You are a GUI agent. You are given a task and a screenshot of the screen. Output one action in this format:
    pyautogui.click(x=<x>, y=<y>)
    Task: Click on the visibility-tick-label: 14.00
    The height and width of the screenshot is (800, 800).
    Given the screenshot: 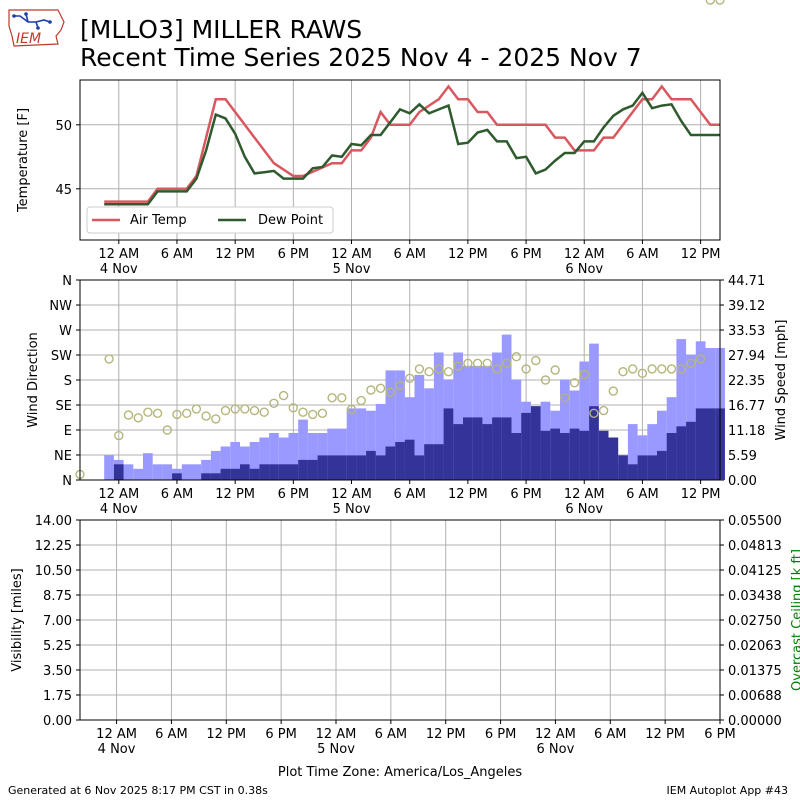 What is the action you would take?
    pyautogui.click(x=53, y=521)
    